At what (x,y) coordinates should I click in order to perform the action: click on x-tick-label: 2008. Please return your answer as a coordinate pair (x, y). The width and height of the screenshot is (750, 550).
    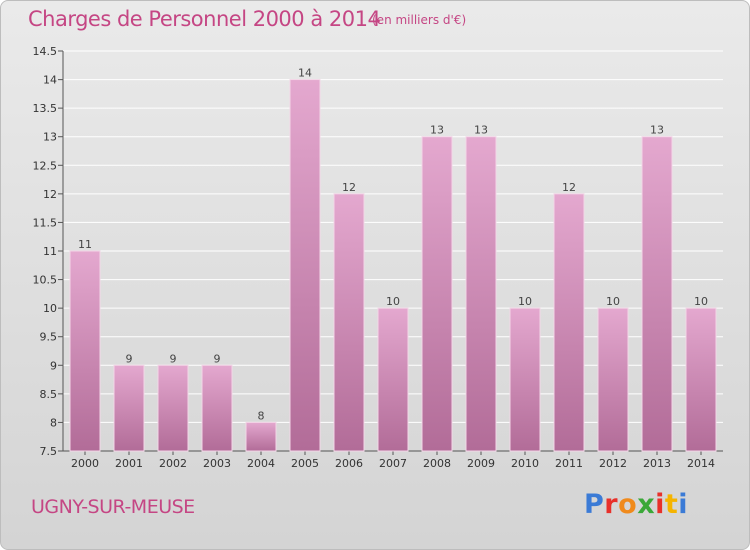
    Looking at the image, I should click on (437, 463).